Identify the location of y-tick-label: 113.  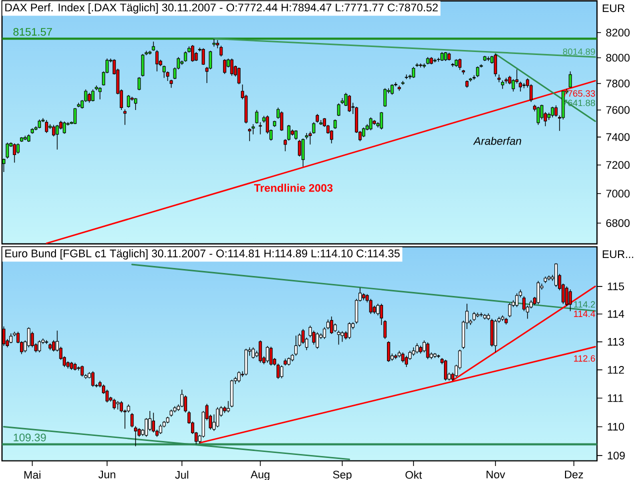
(616, 342).